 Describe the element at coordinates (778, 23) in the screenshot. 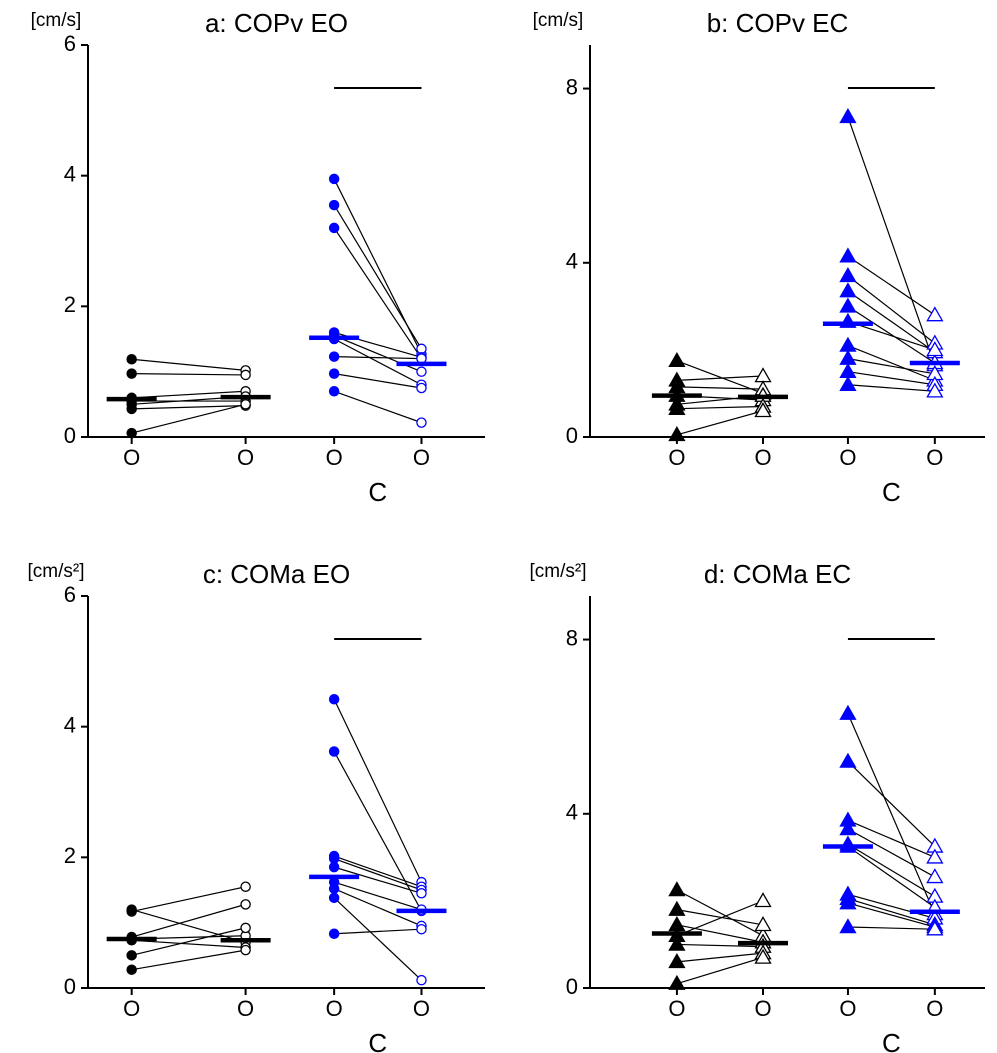

I see `chart-title: b: COPv EC` at that location.